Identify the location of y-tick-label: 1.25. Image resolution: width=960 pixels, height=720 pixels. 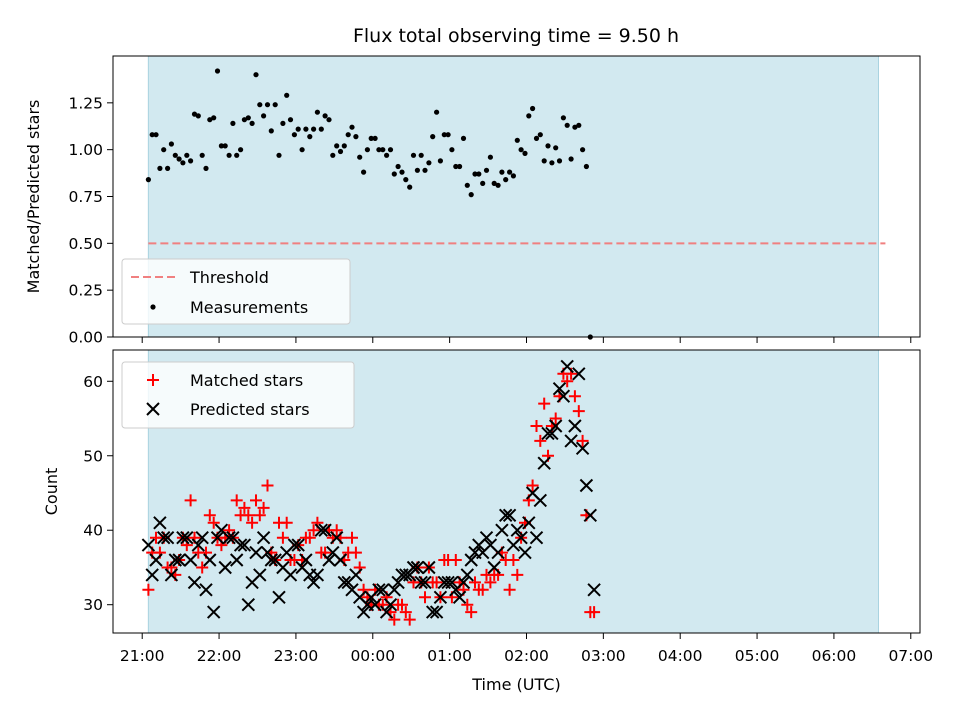
(85, 103).